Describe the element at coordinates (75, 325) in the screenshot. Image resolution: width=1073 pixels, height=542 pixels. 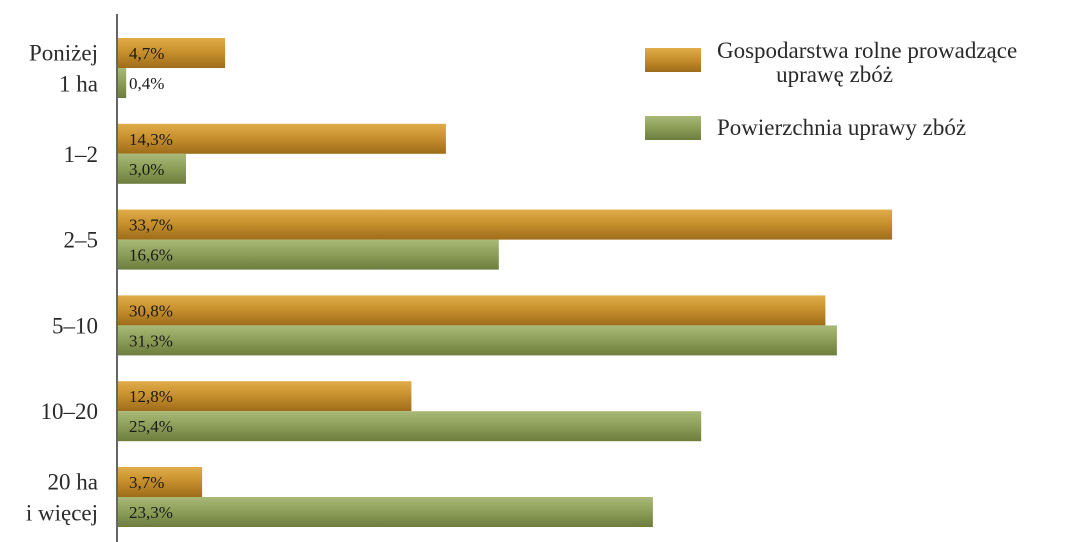
I see `category-label-3: 5–10` at that location.